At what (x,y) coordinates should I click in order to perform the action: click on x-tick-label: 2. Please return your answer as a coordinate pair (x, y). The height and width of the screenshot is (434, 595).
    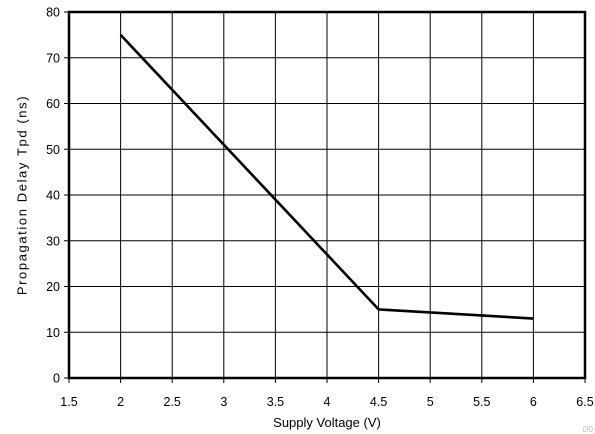
    Looking at the image, I should click on (120, 402).